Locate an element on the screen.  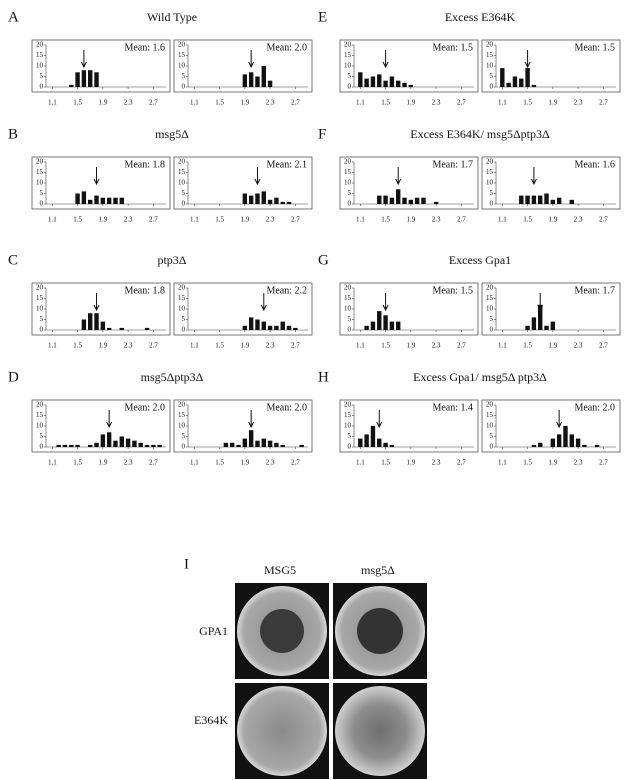
histogram: 0 5 10 15 20 1.1 1.5 1.9 2.3 2.7 Mean: 2.0 is located at coordinates (243, 73).